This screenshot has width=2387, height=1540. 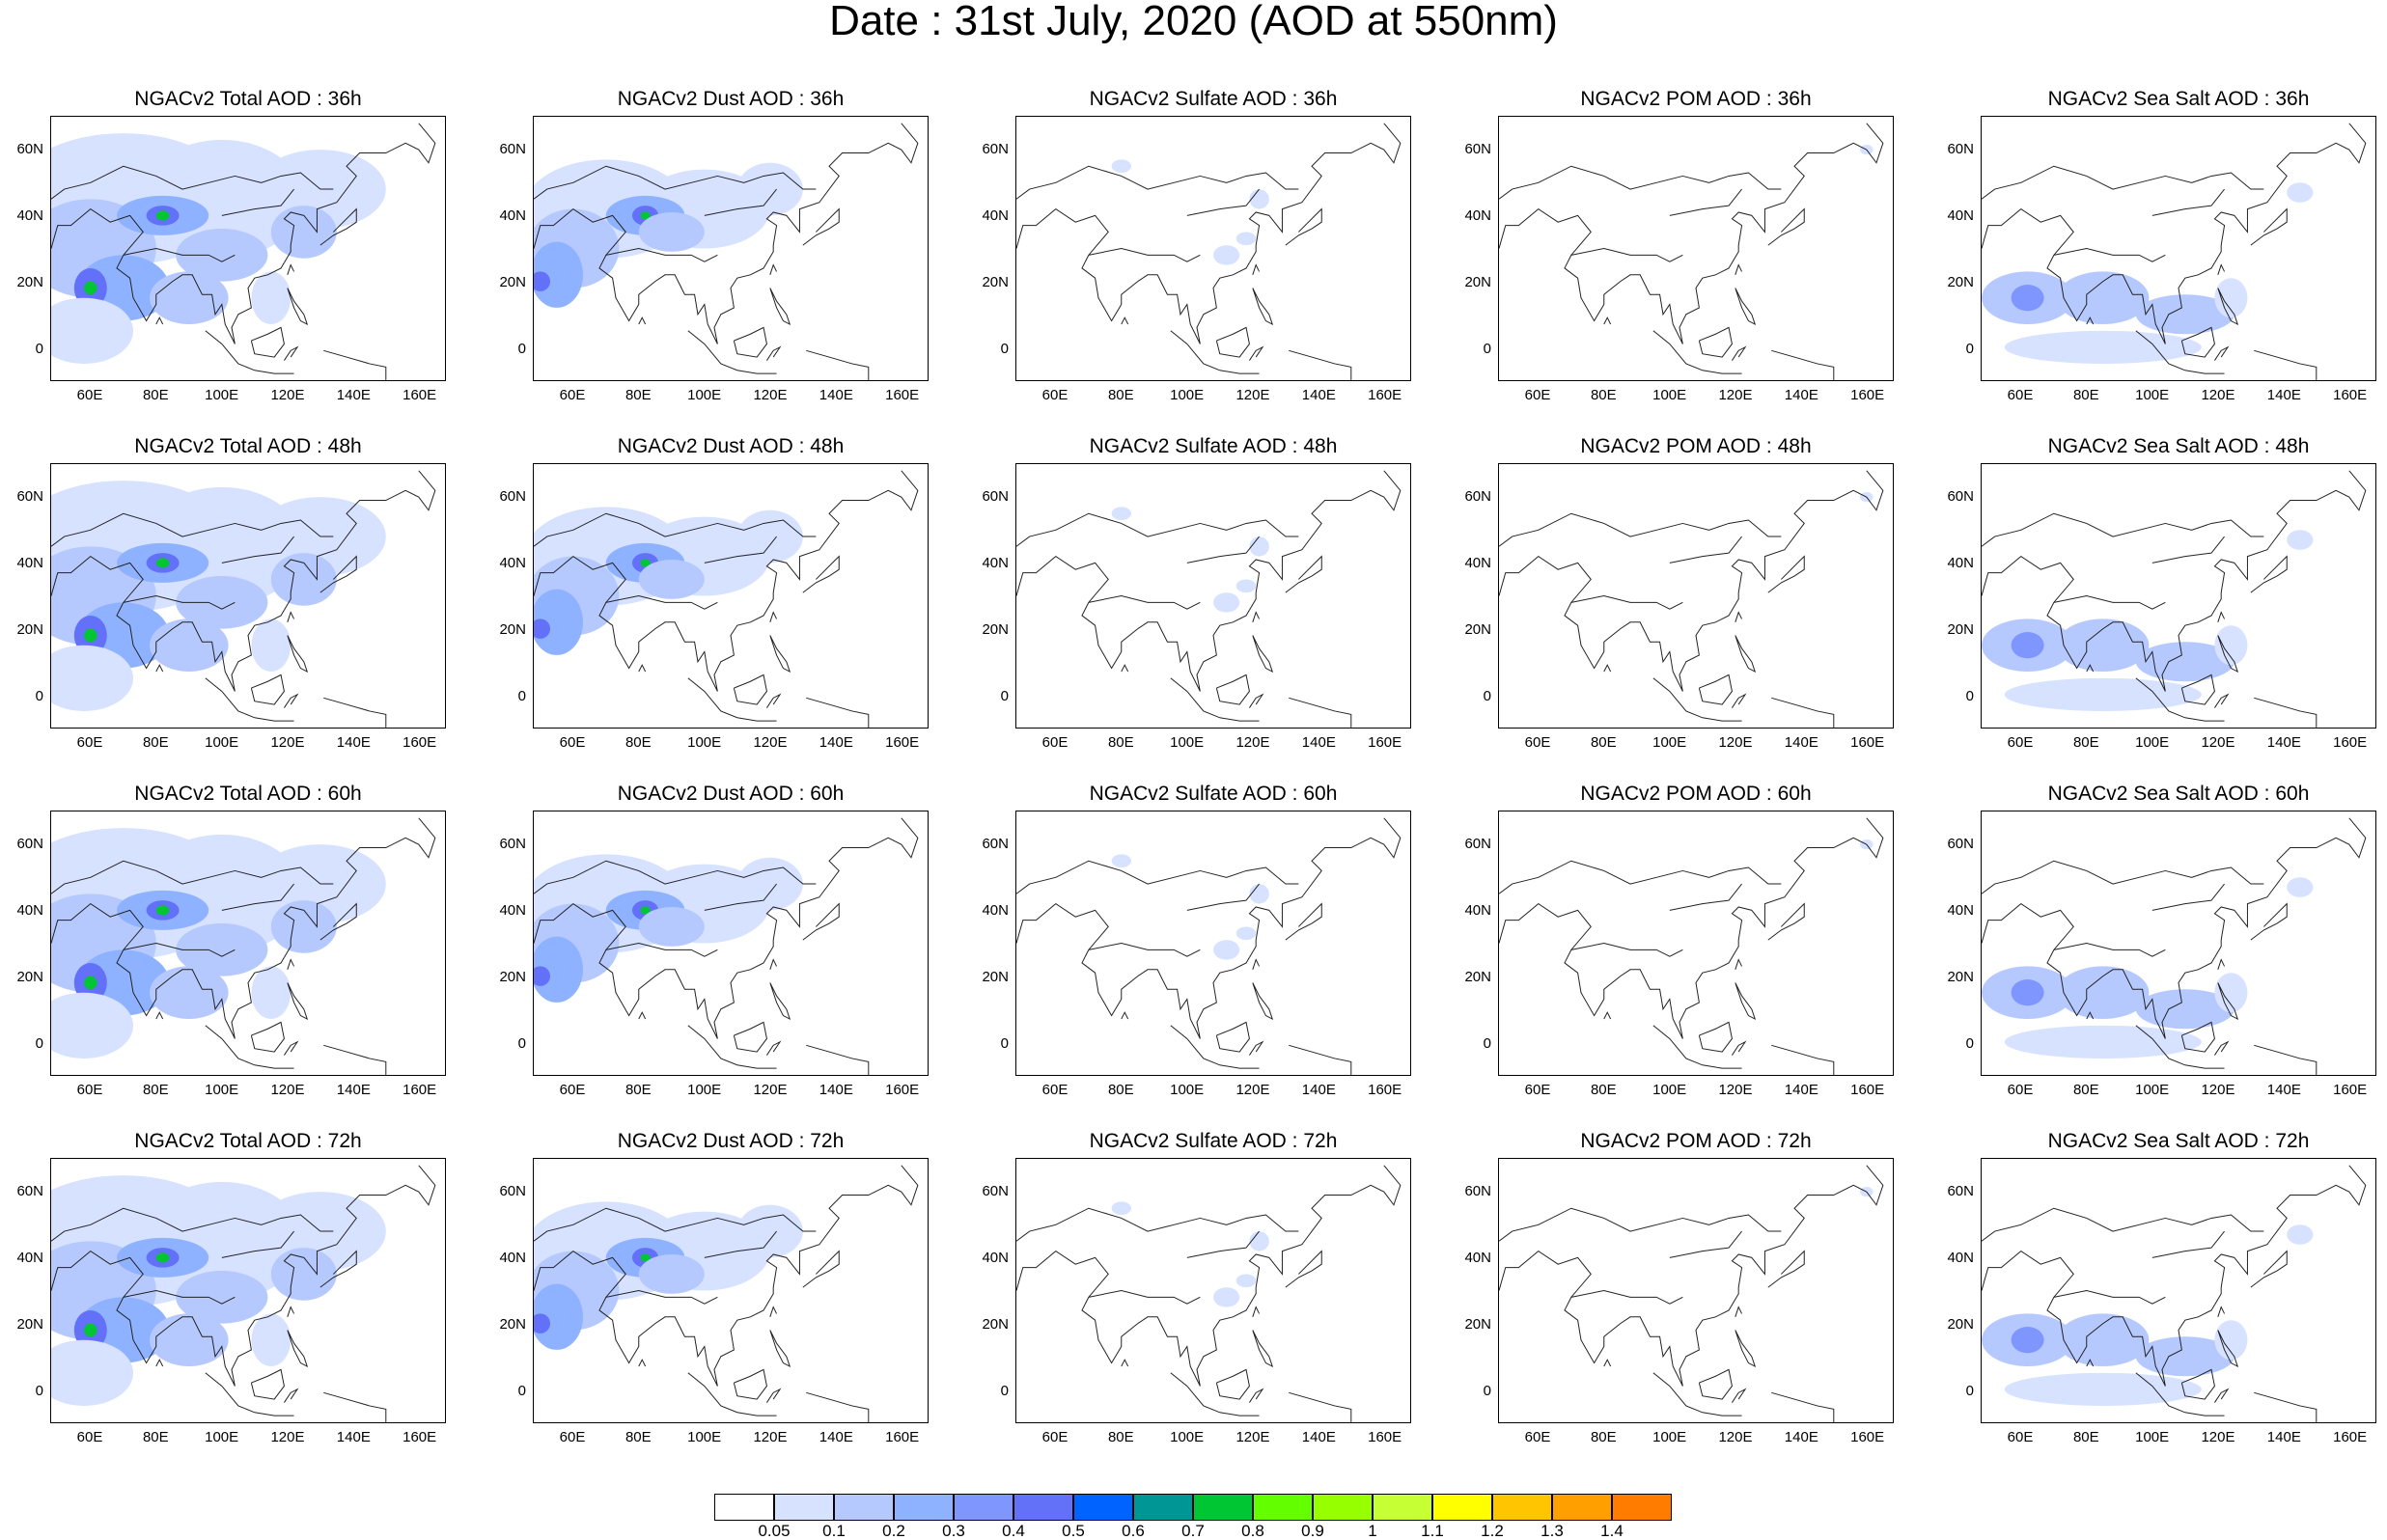 I want to click on panel-title: NGACv2 Sulfate AOD : 36h, so click(x=1213, y=99).